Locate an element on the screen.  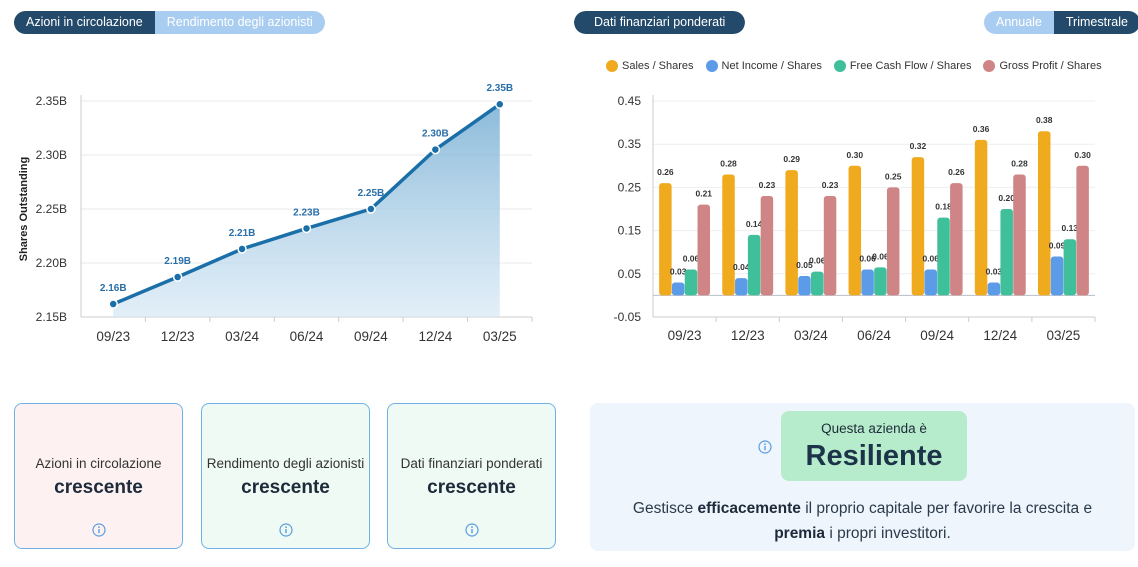
x-tick-label: 03/25 is located at coordinates (500, 336).